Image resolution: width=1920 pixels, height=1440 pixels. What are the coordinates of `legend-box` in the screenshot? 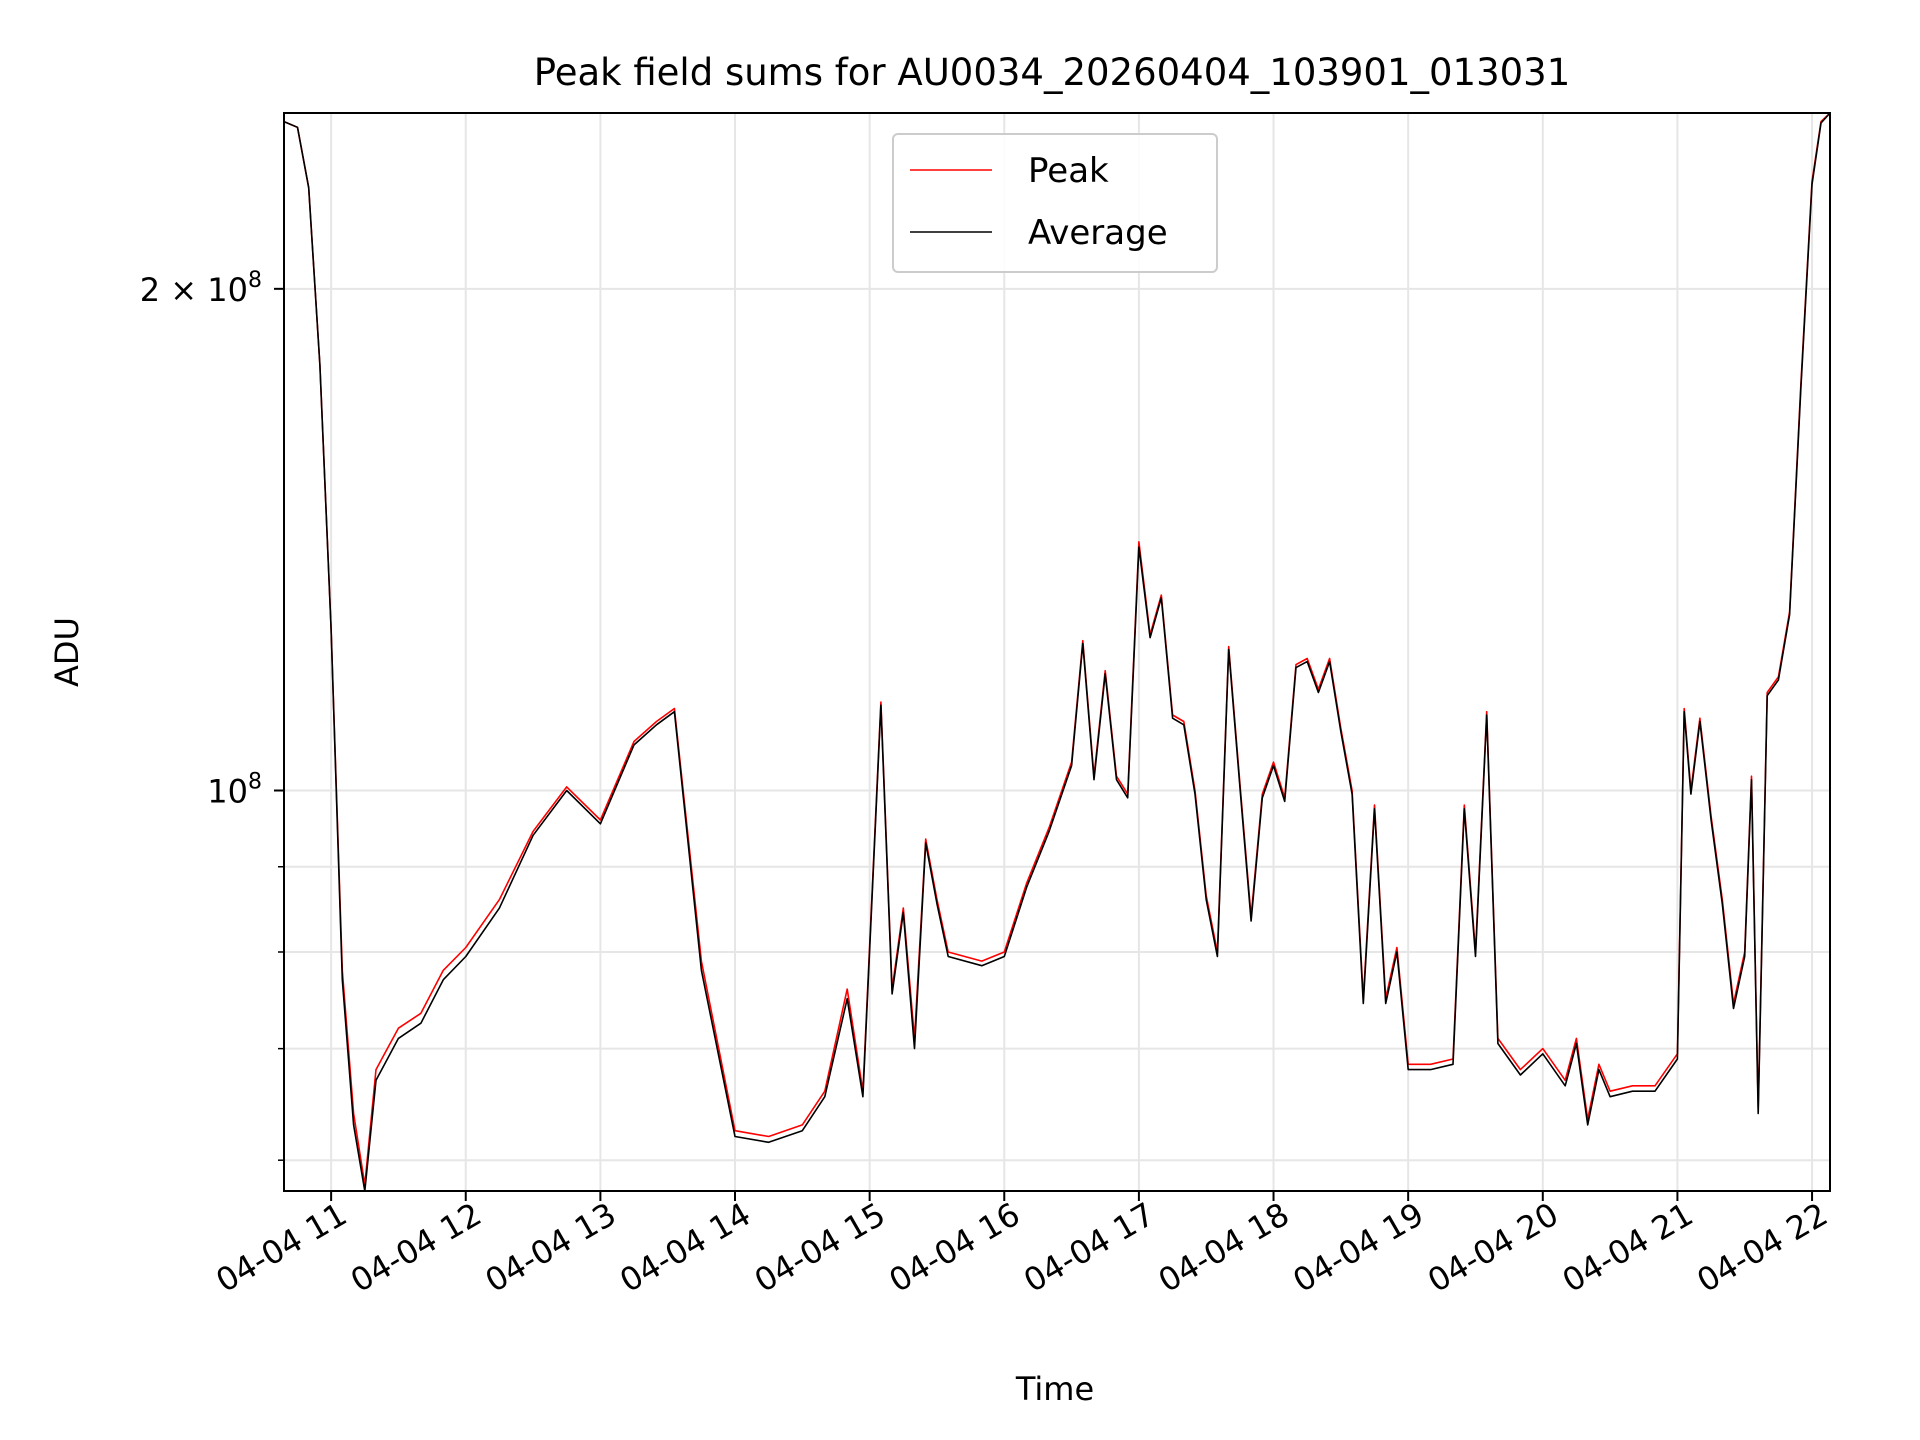 It's located at (1055, 203).